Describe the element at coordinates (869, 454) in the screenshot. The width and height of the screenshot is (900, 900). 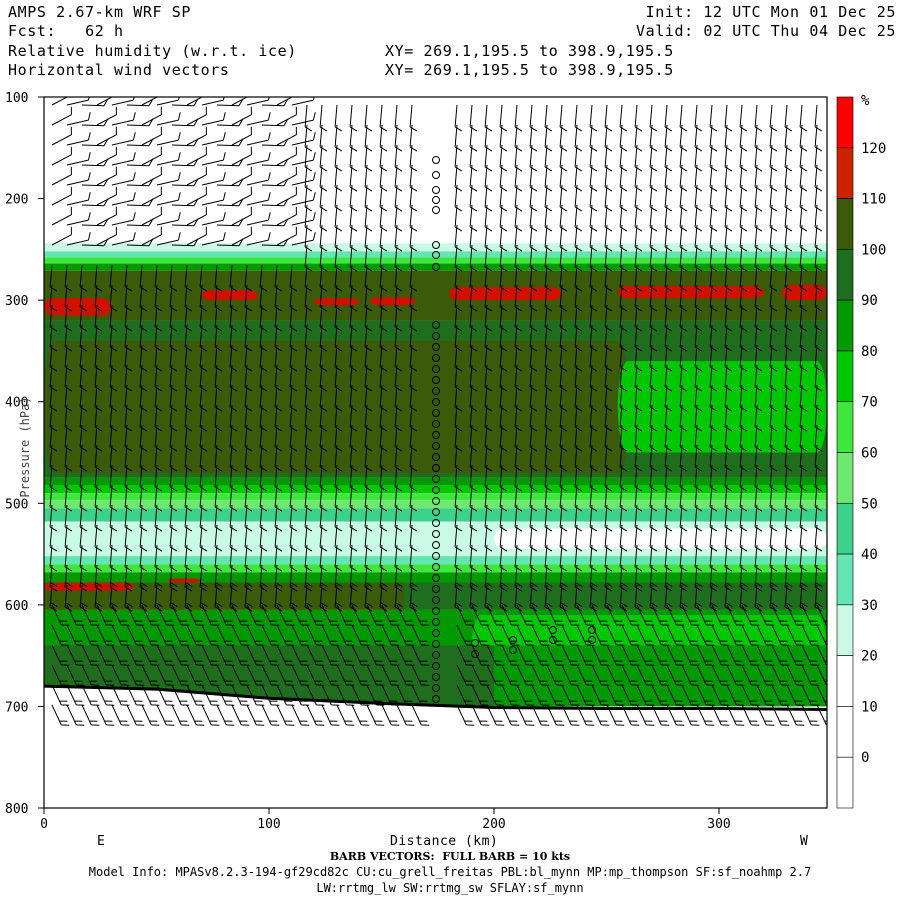
I see `colorbar-label: 60` at that location.